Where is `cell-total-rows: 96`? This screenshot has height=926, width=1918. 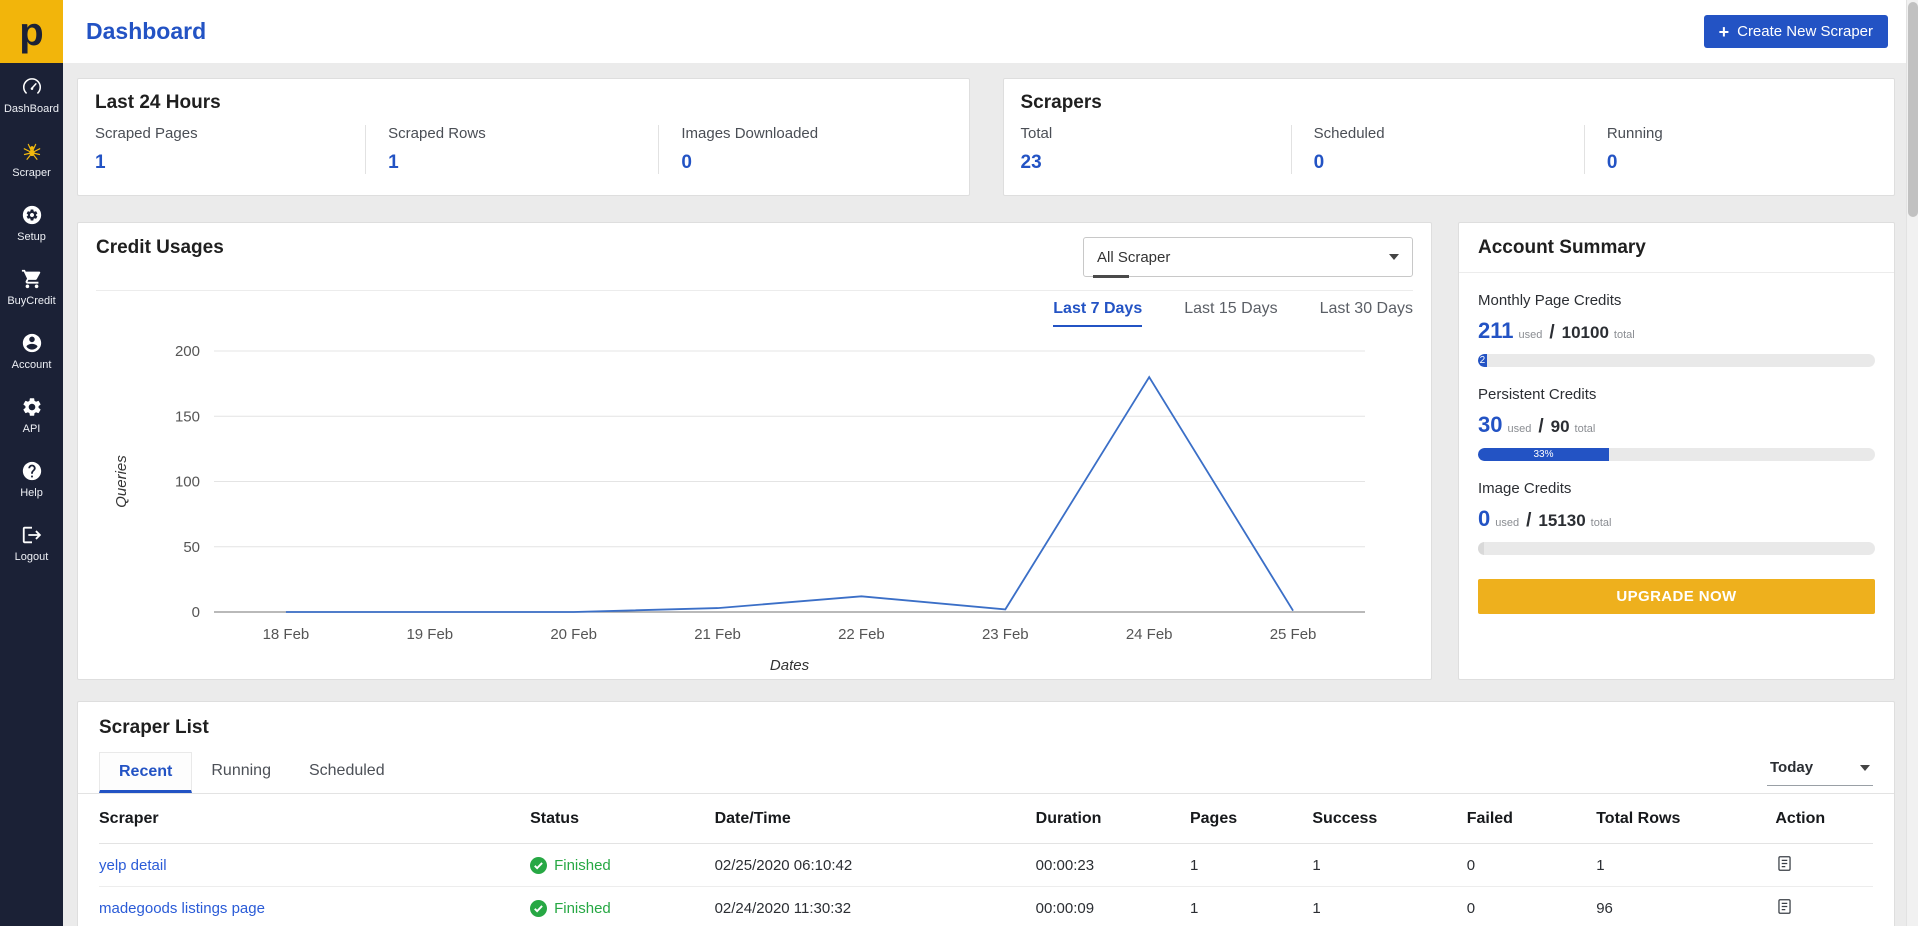 cell-total-rows: 96 is located at coordinates (1604, 908).